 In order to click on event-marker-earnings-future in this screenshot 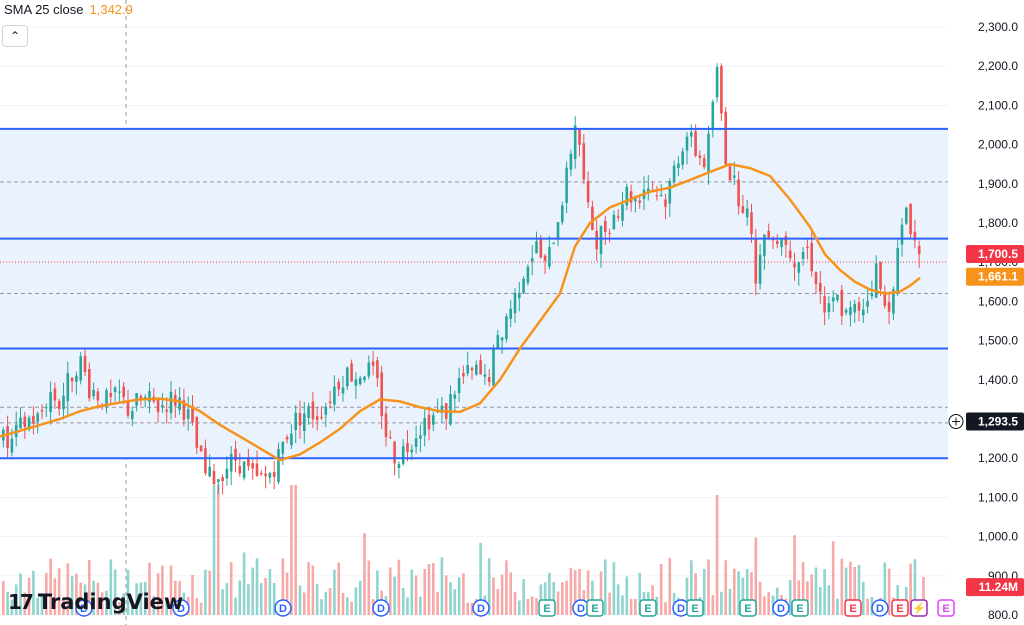, I will do `click(946, 608)`.